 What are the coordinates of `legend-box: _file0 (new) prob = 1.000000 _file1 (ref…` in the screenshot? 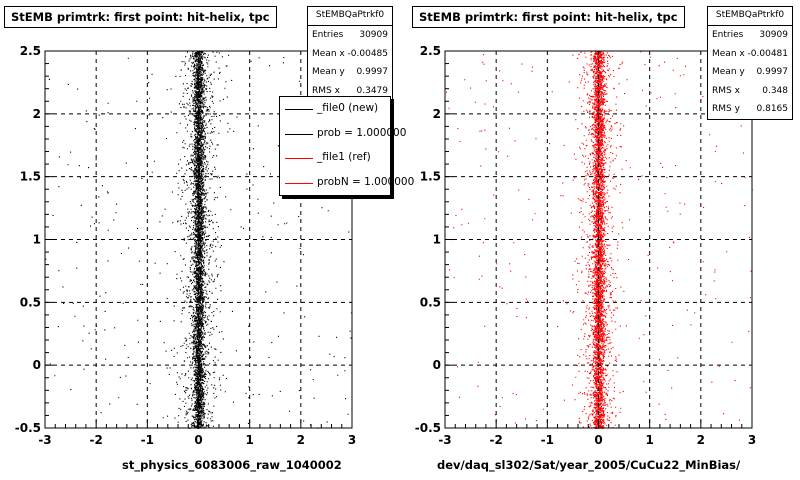 It's located at (346, 146).